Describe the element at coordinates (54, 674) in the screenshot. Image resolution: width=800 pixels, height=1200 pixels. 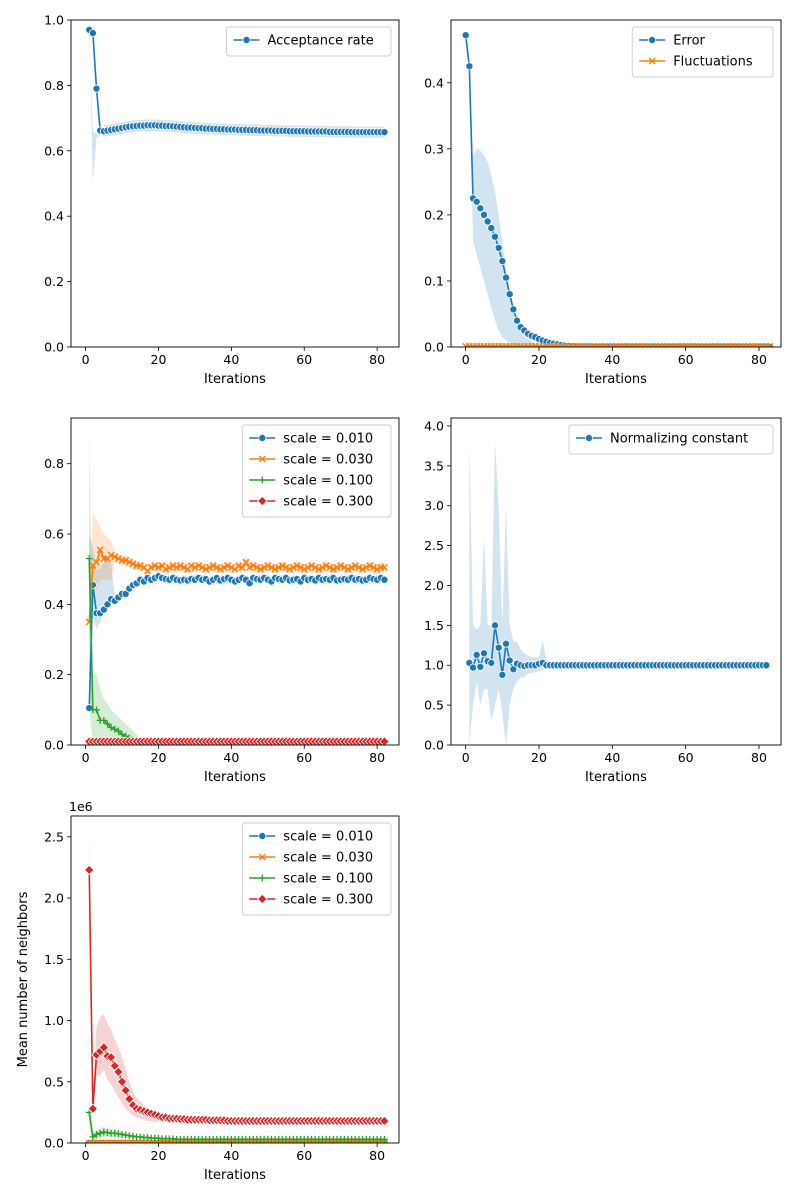
I see `y-tick-label: 0.2` at that location.